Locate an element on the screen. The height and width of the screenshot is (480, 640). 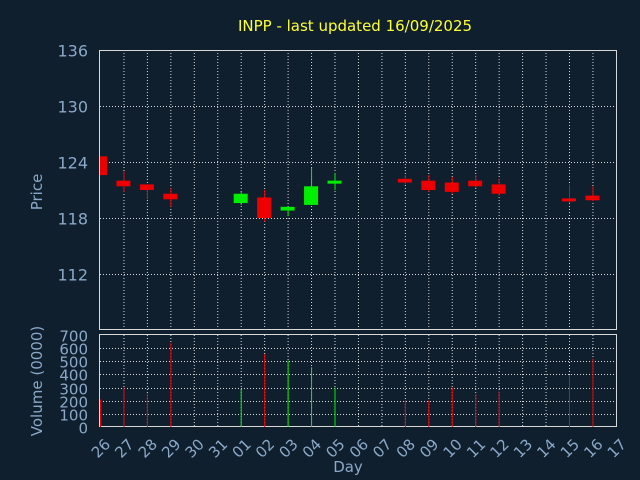
x-tick-label: 11 is located at coordinates (476, 448).